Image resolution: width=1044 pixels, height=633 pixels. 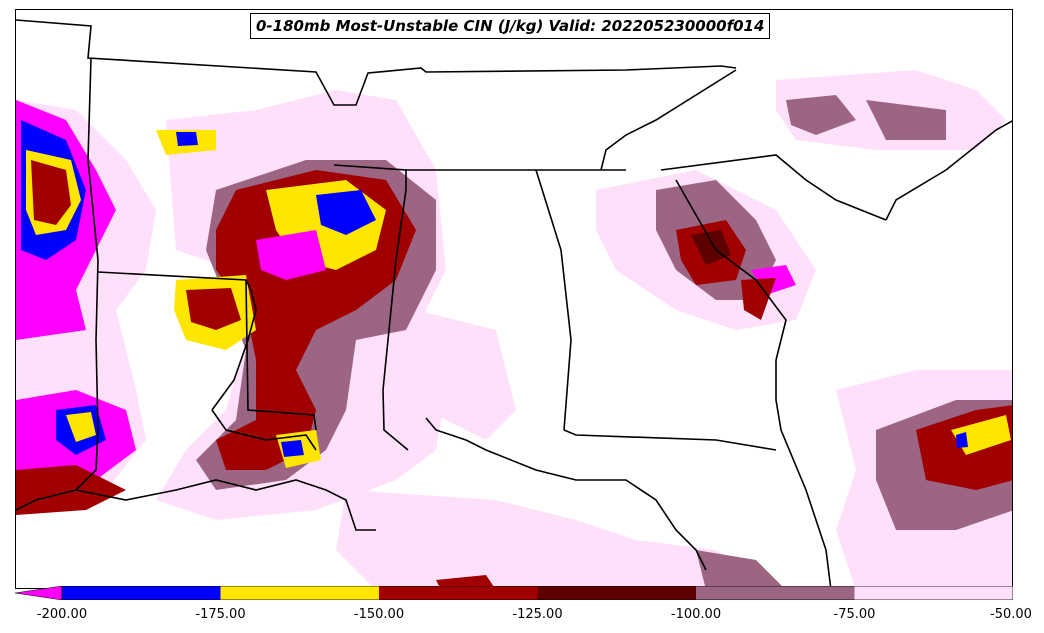 What do you see at coordinates (758, 299) in the screenshot?
I see `cin-region-se-red2` at bounding box center [758, 299].